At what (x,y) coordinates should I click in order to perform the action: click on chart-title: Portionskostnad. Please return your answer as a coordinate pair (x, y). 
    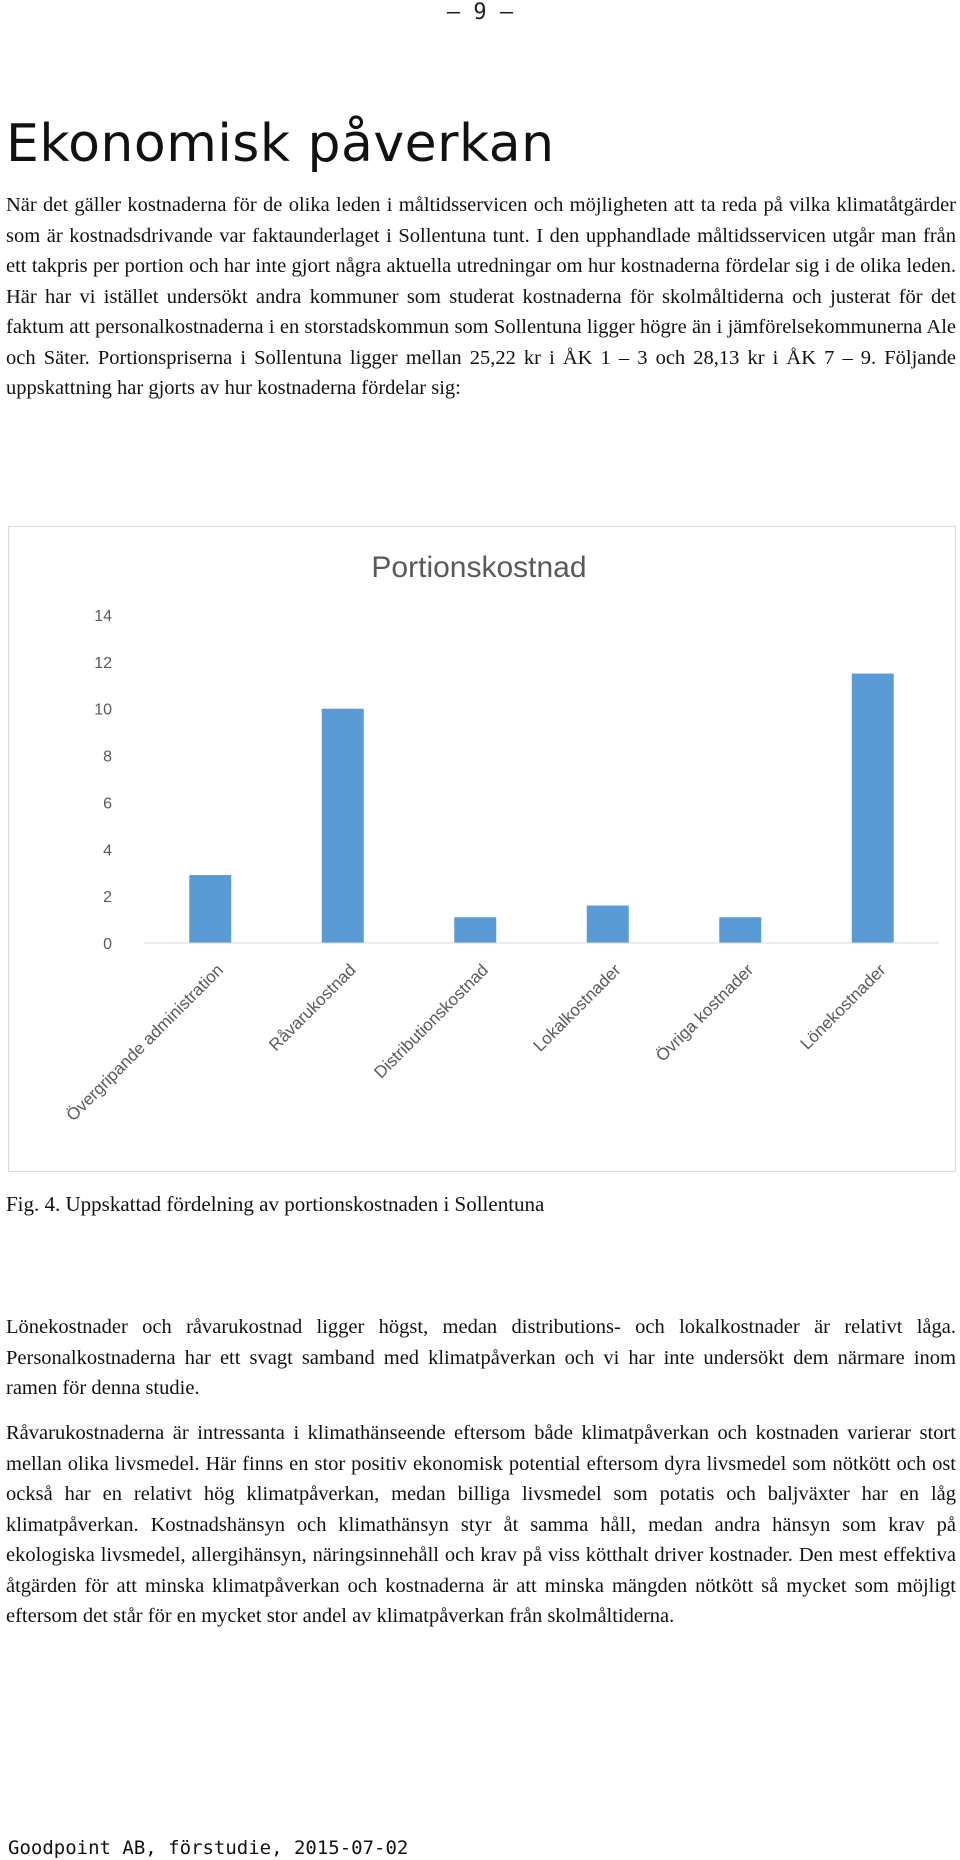
    Looking at the image, I should click on (478, 567).